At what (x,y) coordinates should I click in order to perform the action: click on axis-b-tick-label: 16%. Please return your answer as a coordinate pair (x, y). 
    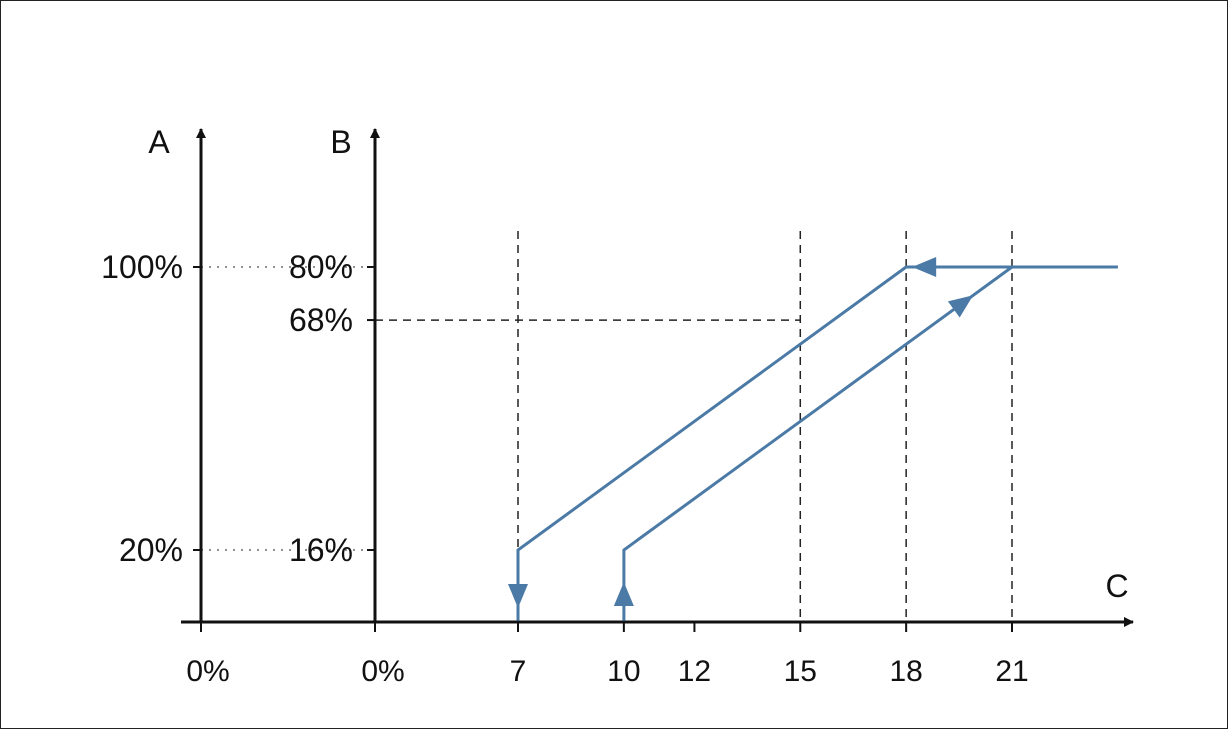
    Looking at the image, I should click on (321, 550).